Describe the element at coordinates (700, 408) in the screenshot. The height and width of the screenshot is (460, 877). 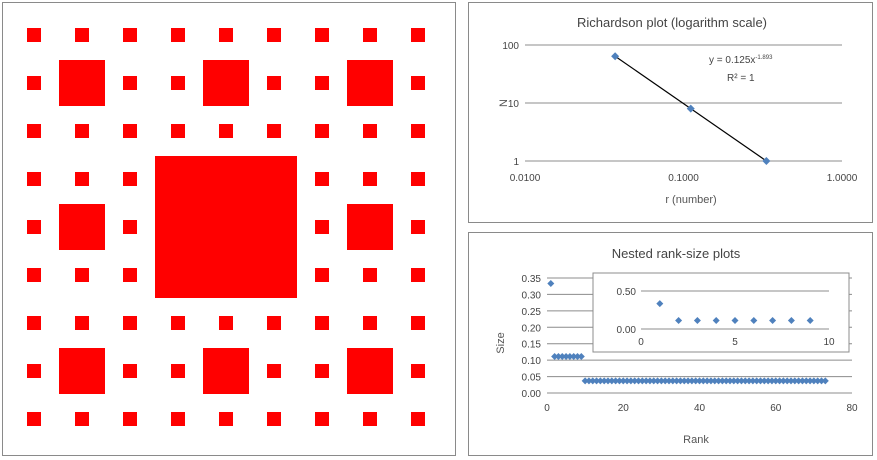
I see `x-tick-label: 40` at that location.